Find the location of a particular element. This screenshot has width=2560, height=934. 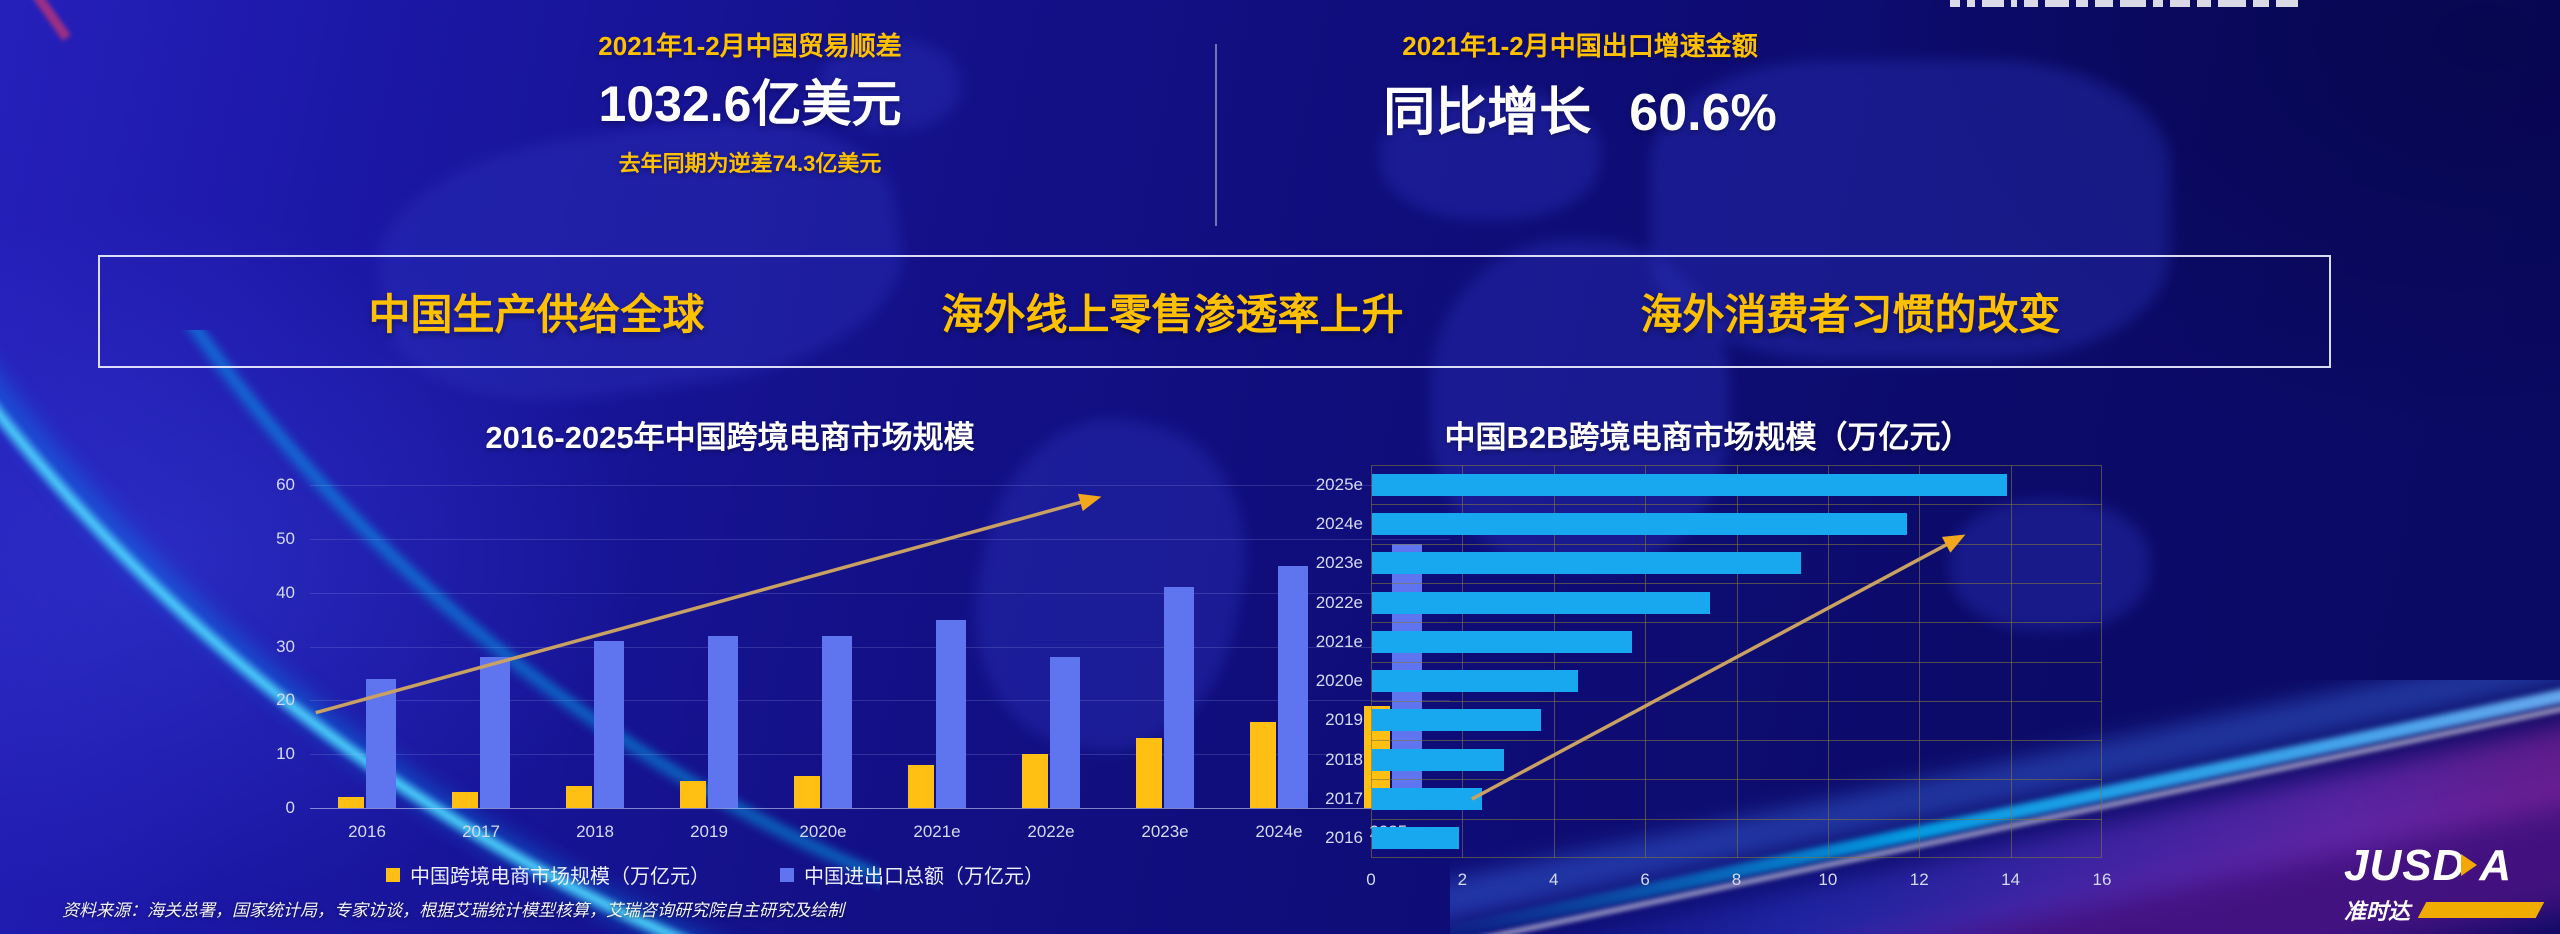

x-category-label: 2020e is located at coordinates (823, 831).